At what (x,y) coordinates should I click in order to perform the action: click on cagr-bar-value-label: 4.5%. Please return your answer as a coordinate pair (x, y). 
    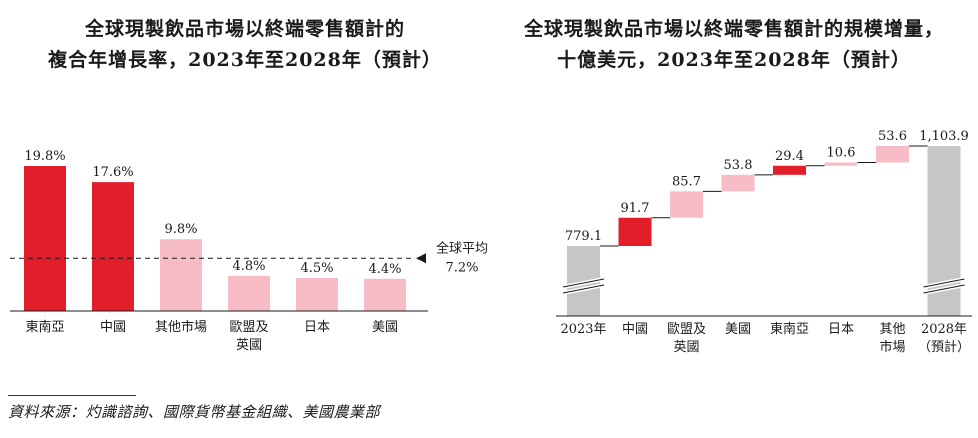
    Looking at the image, I should click on (316, 268).